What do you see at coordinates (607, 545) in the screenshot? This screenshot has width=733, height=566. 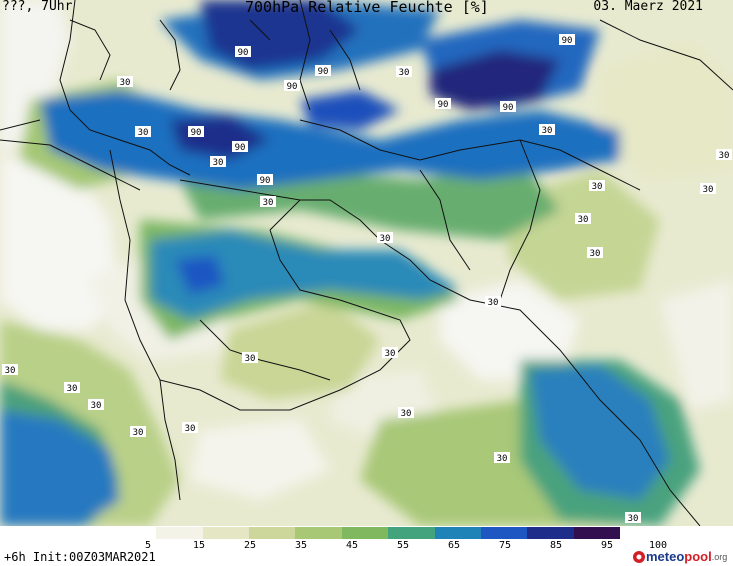 I see `legend-tick-label: 95` at bounding box center [607, 545].